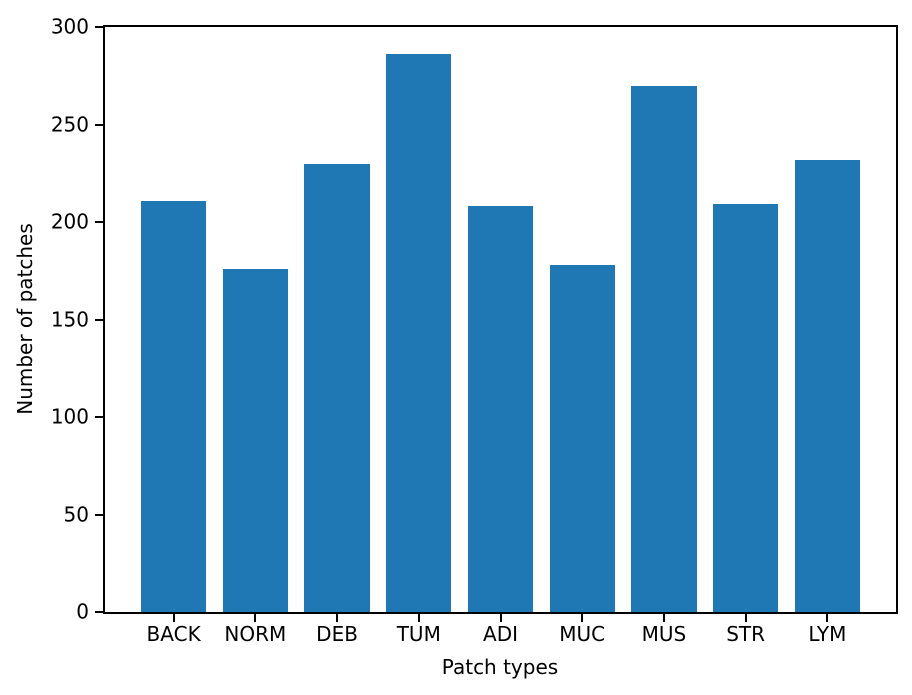 This screenshot has width=912, height=695. What do you see at coordinates (69, 124) in the screenshot?
I see `y-tick-label-250: 250` at bounding box center [69, 124].